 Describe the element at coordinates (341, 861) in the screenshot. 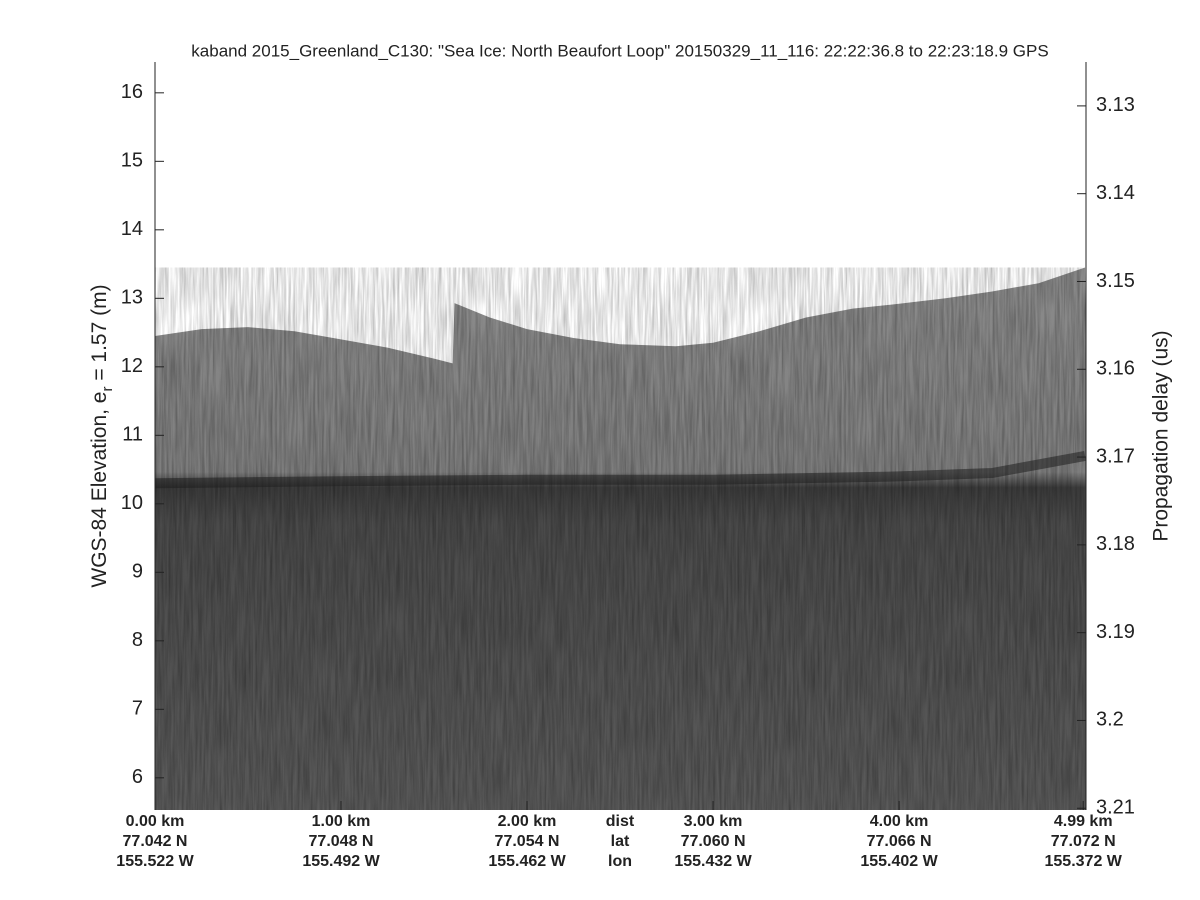

I see `lon-label: 155.492 W` at that location.